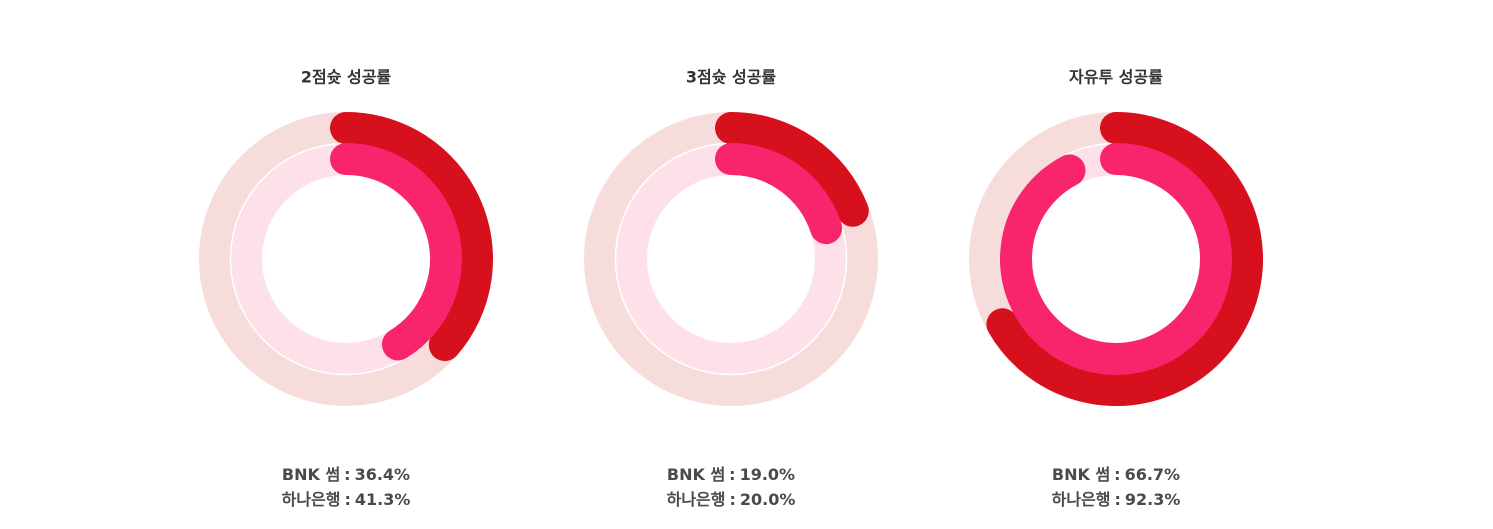  I want to click on value-label: BNK 썸:66.7%, so click(1116, 474).